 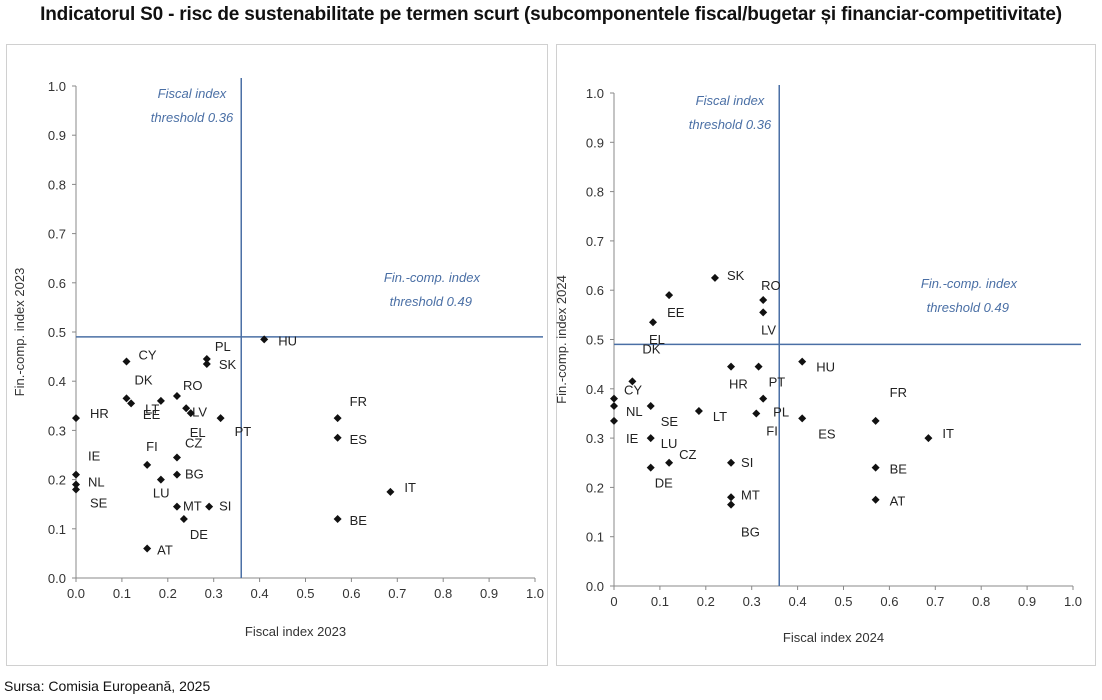 I want to click on data-point-lu, so click(x=160, y=479).